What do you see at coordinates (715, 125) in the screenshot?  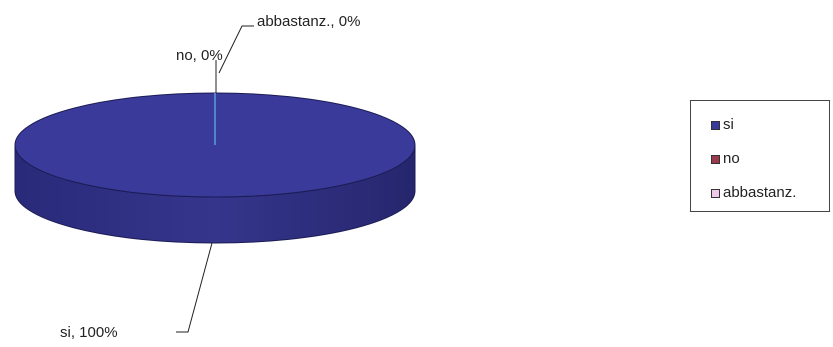 I see `legend-swatch-si` at bounding box center [715, 125].